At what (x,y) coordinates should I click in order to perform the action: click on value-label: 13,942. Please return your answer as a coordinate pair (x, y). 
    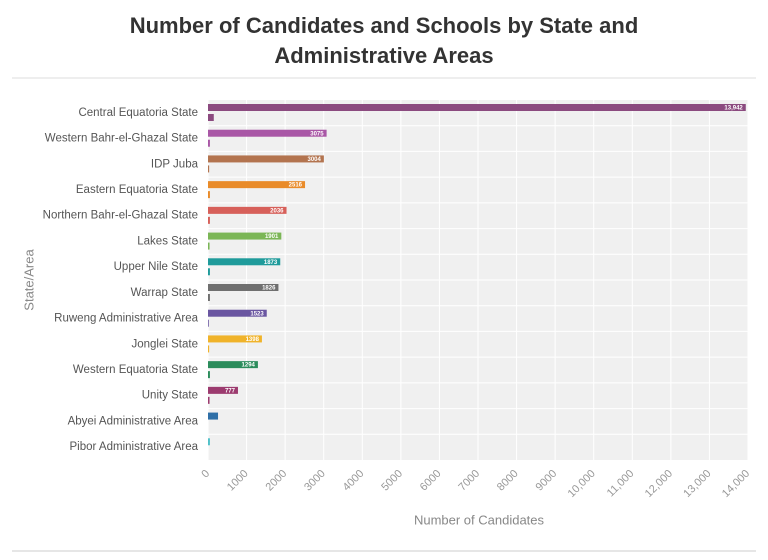
    Looking at the image, I should click on (733, 109).